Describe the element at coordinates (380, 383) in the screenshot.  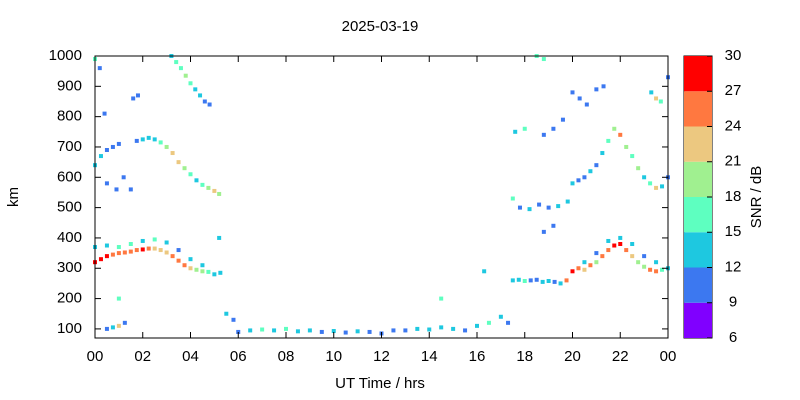
I see `x-axis-label: UT Time / hrs` at that location.